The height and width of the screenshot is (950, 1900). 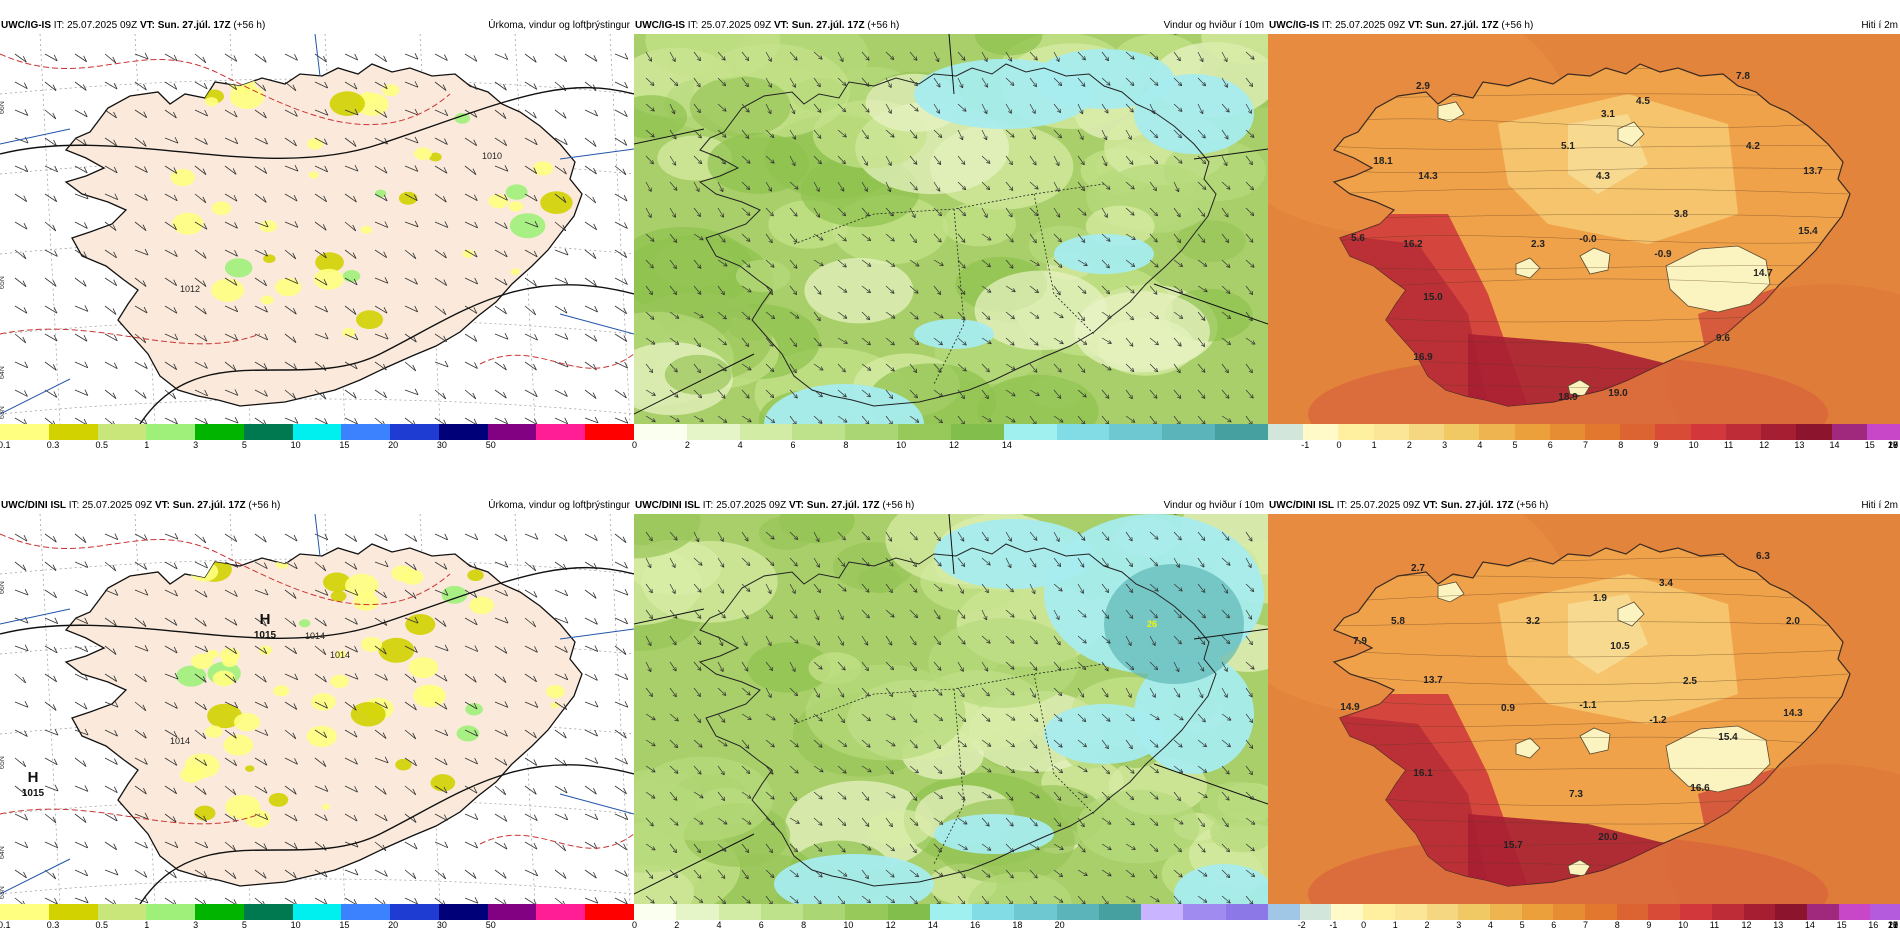 What do you see at coordinates (1059, 925) in the screenshot?
I see `colorbar-tick: 20` at bounding box center [1059, 925].